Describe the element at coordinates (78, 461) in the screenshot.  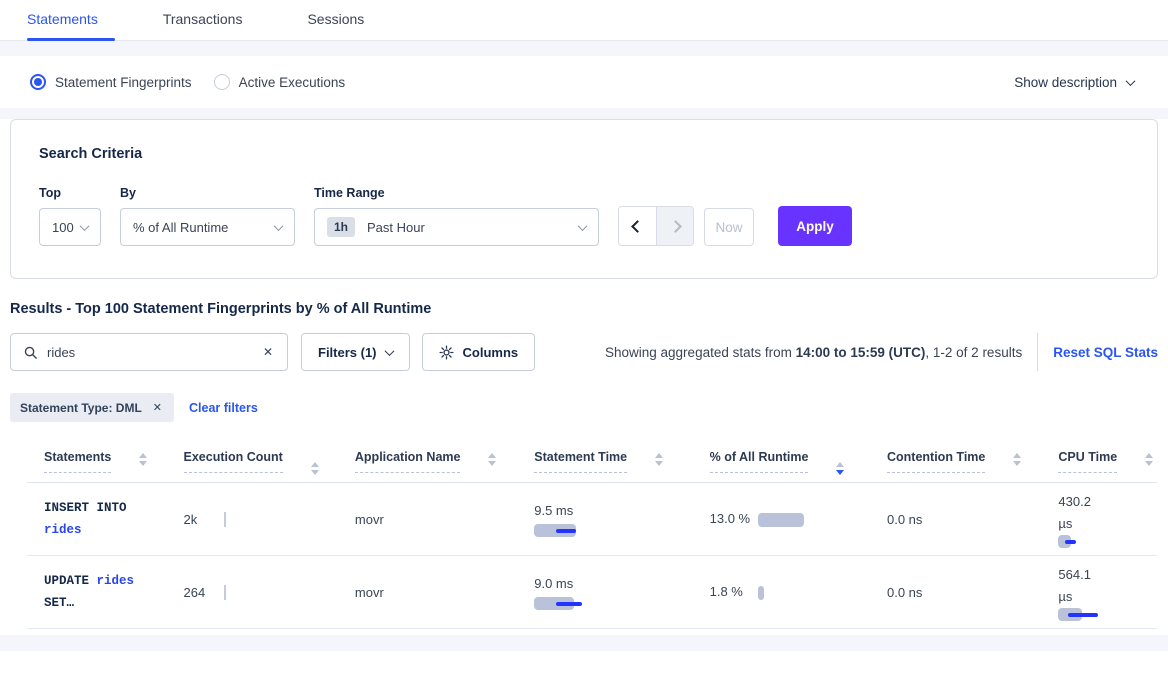
I see `column-header-label: Statements` at that location.